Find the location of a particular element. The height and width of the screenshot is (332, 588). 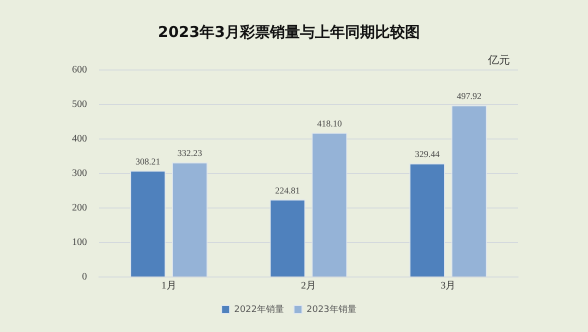

y-tick-label: 600 is located at coordinates (79, 70).